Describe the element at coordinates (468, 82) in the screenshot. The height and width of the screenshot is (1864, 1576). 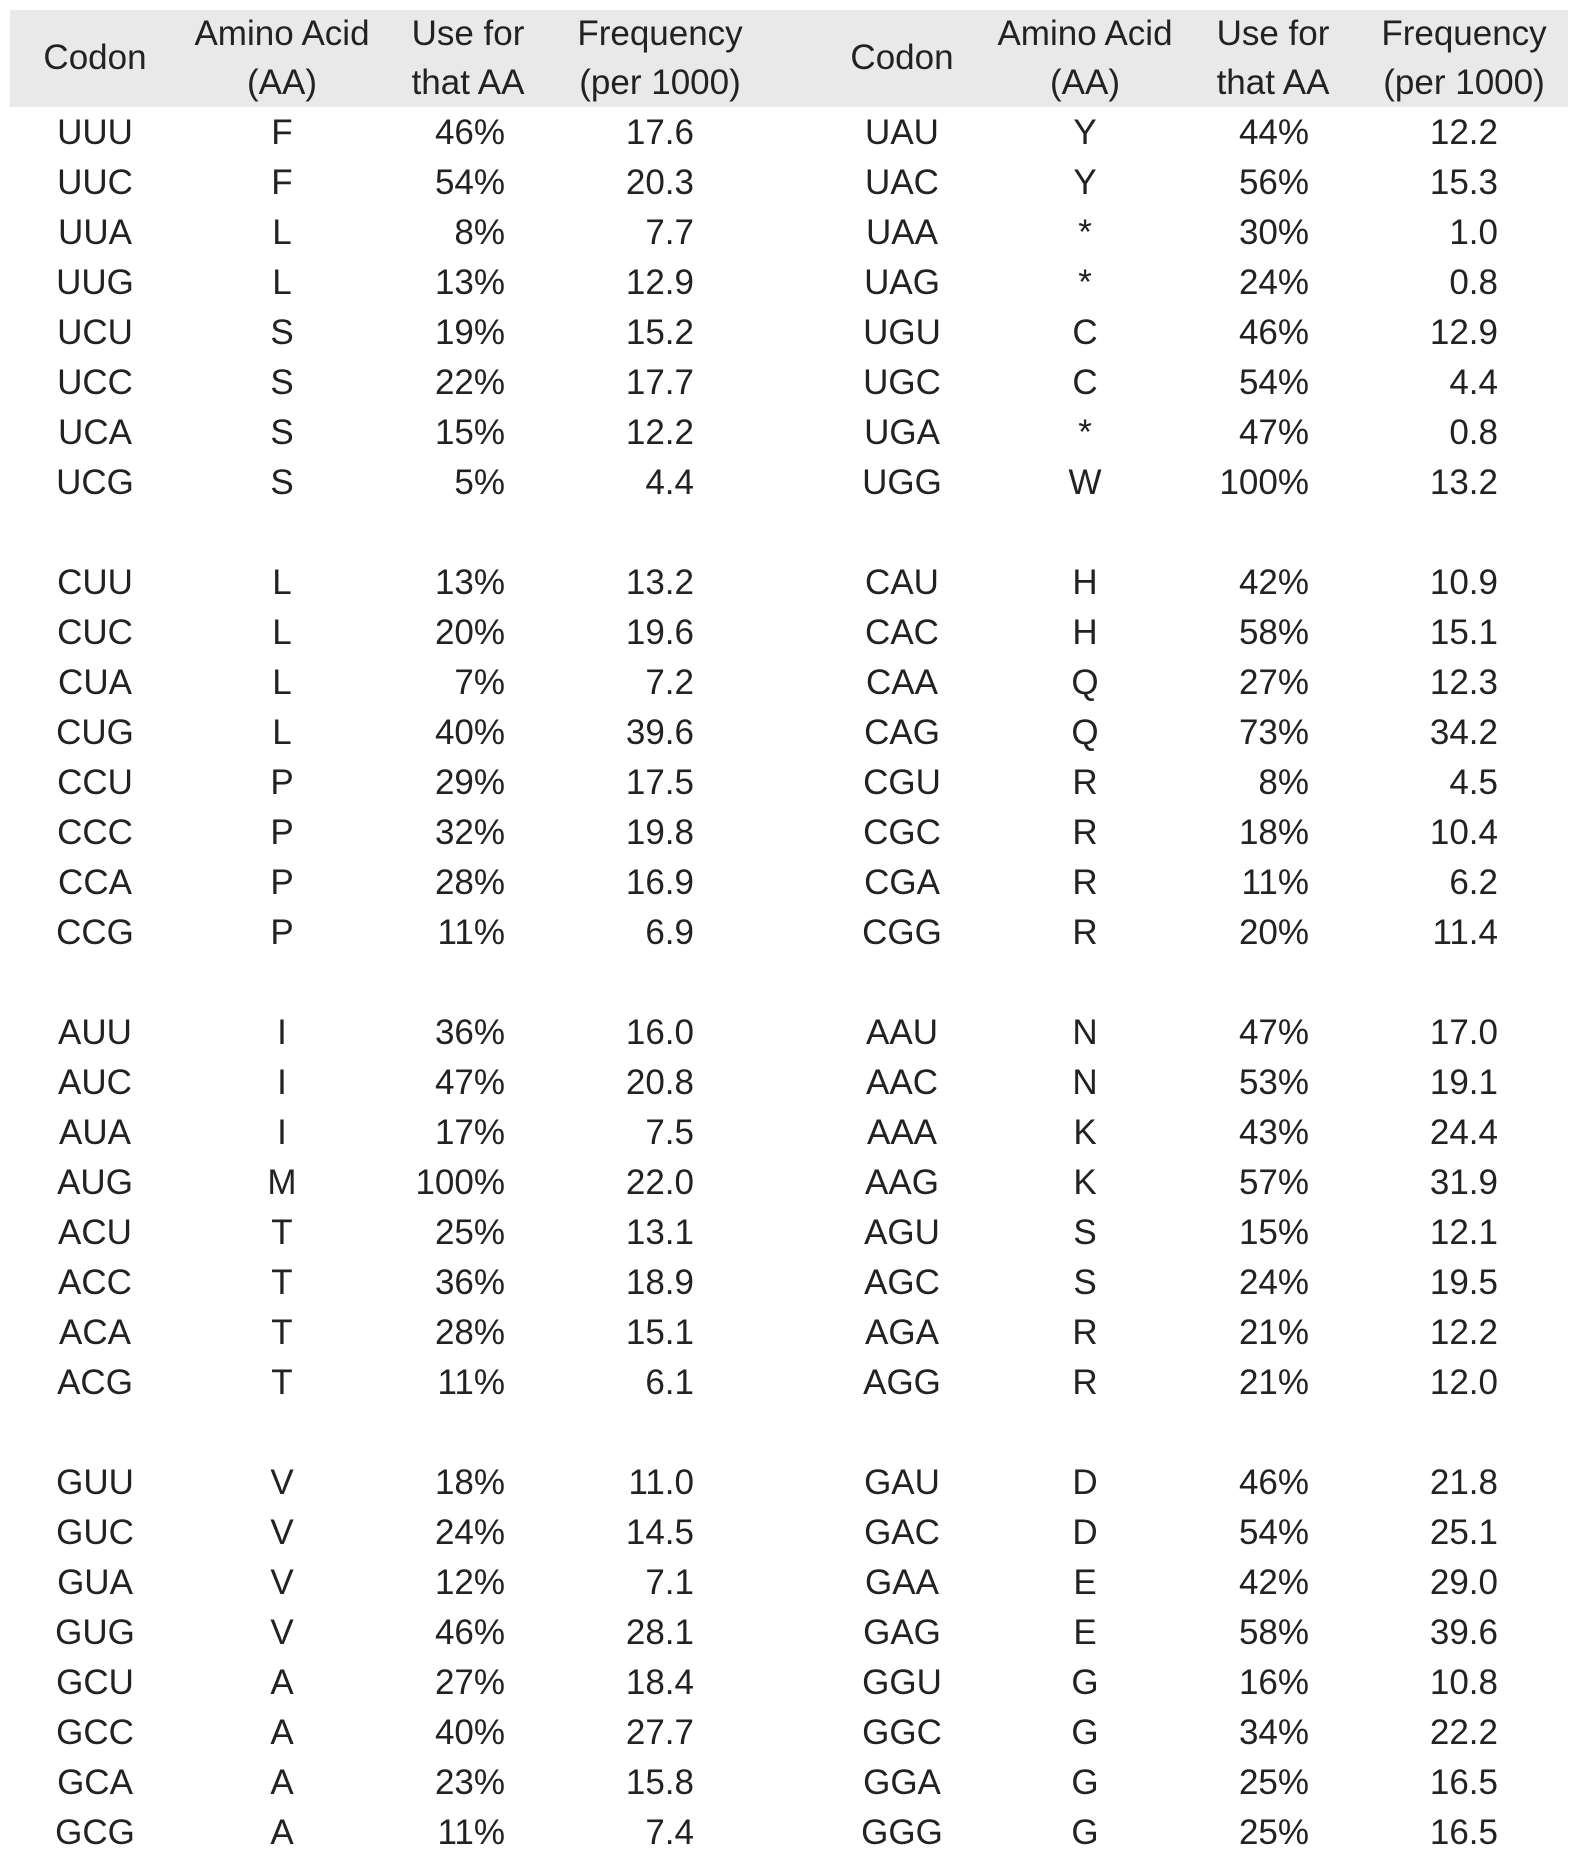
I see `header-usage: that AA` at that location.